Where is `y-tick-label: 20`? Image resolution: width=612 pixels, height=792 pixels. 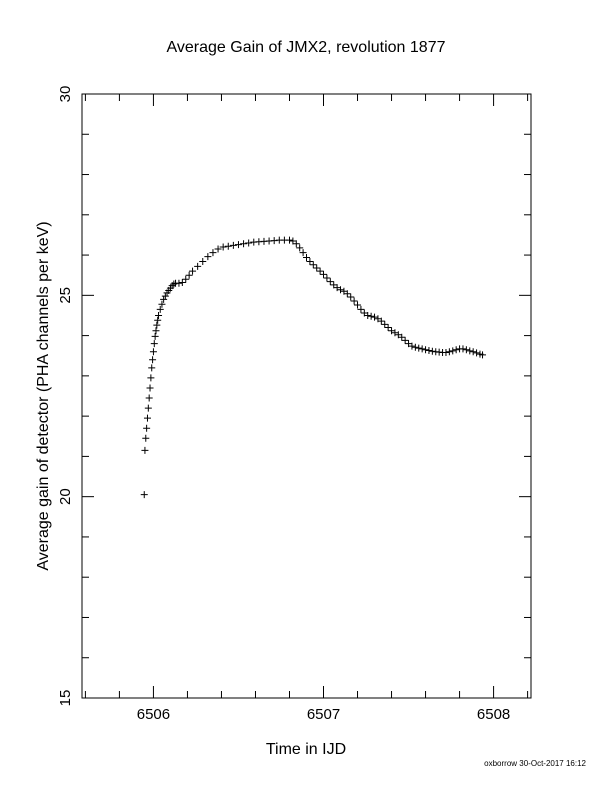
y-tick-label: 20 is located at coordinates (65, 496).